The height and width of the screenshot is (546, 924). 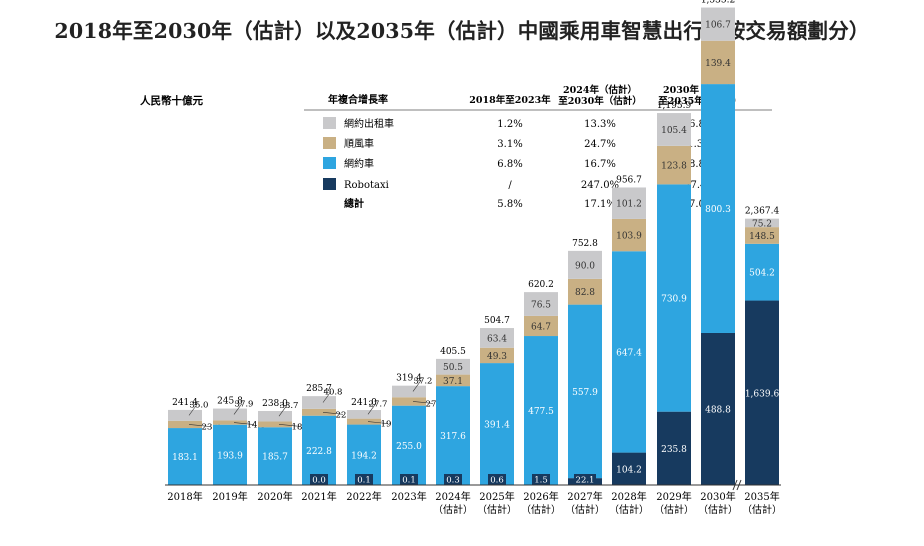 What do you see at coordinates (600, 90) in the screenshot?
I see `cagr-column-header: 2024年（估計）` at bounding box center [600, 90].